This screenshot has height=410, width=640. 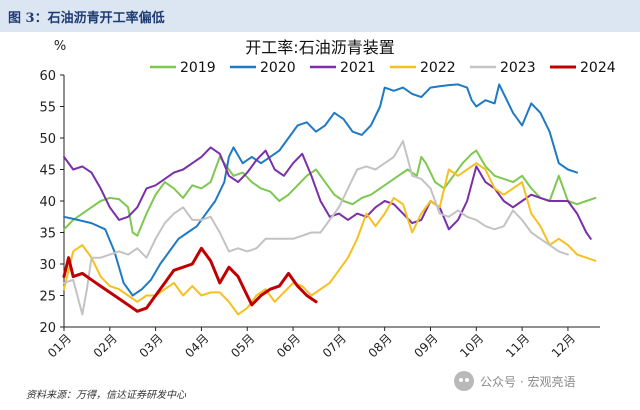 I want to click on y-axis-ticks: 20 25 30 35 40 45 50 55 60, so click(x=51, y=202).